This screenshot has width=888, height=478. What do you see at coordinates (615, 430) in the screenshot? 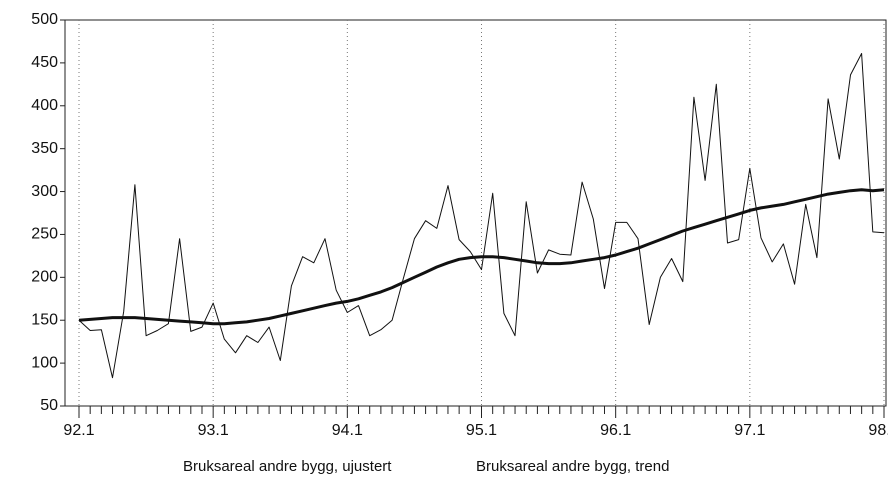
I see `x-tick-label: 96.1` at bounding box center [615, 430].